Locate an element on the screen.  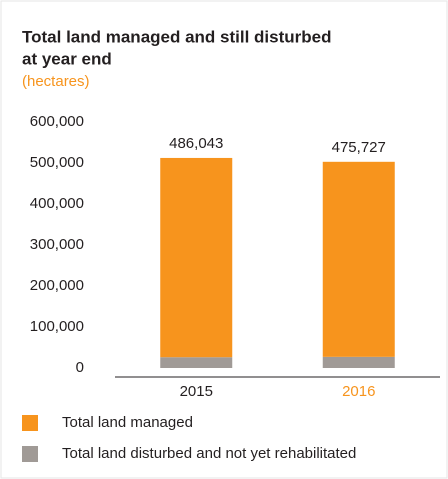
y-tick-label: 200,000 is located at coordinates (57, 285).